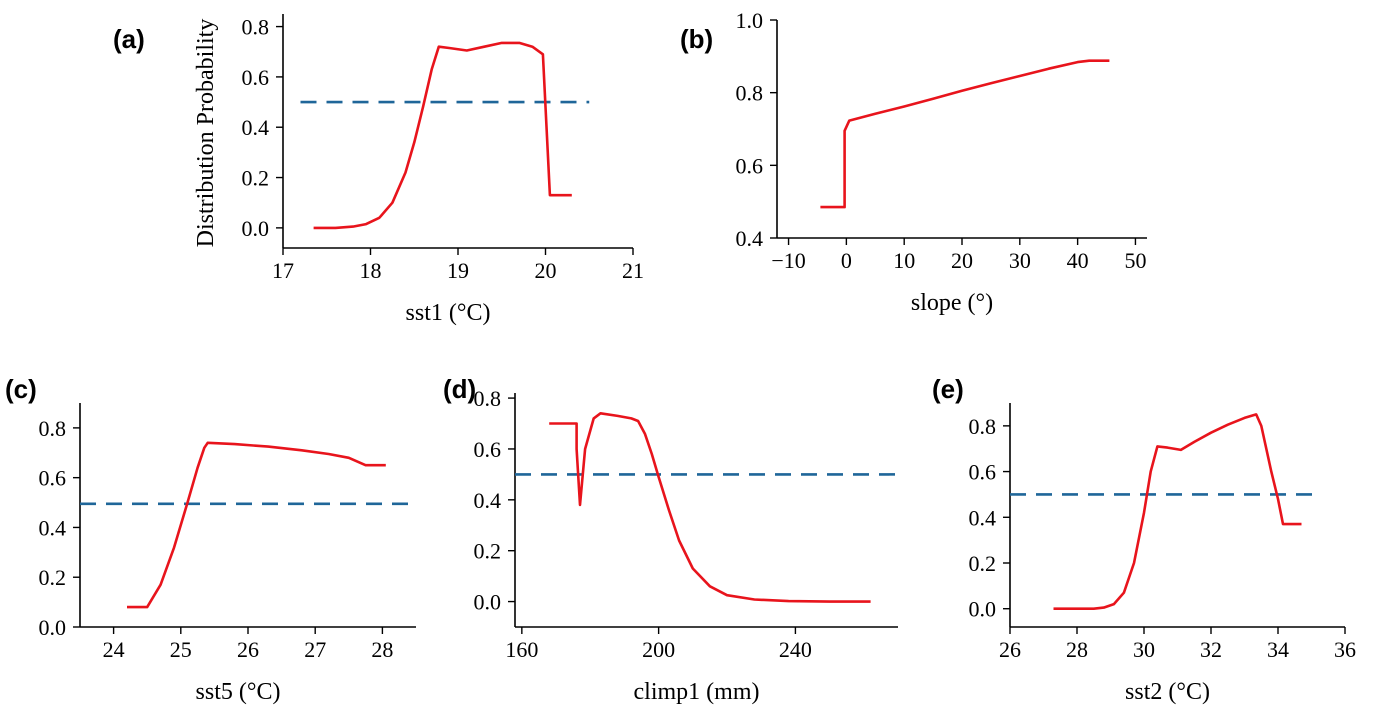 This screenshot has width=1384, height=709. I want to click on x-tick-label: 200, so click(658, 649).